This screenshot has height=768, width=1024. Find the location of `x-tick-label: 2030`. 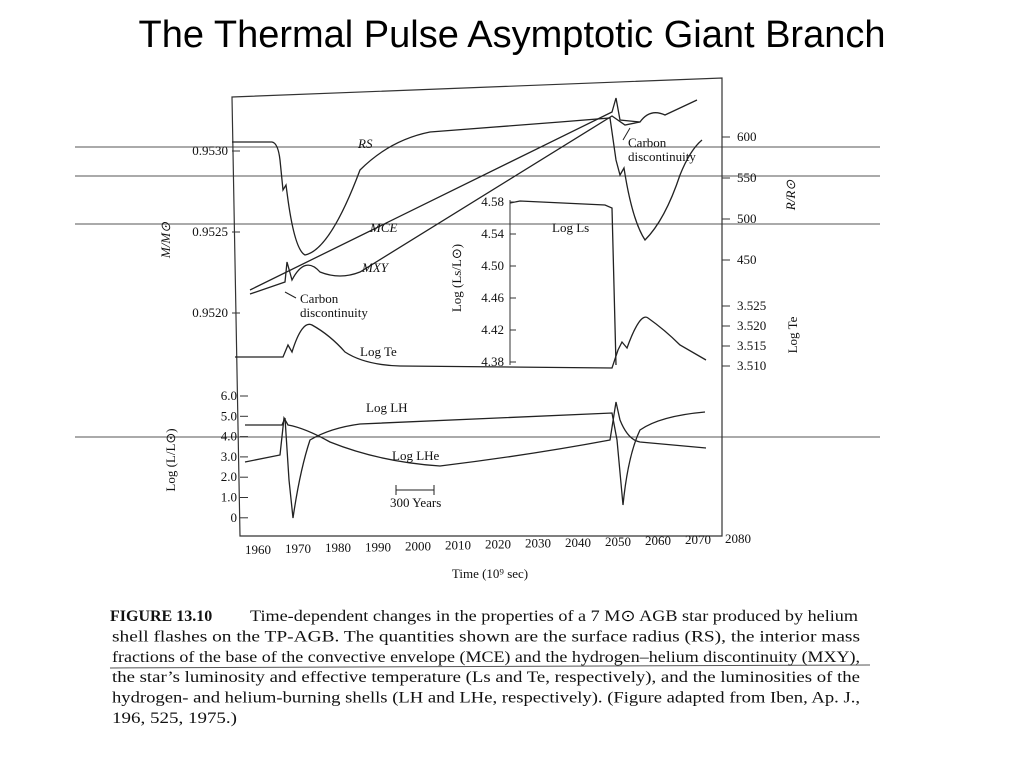

x-tick-label: 2030 is located at coordinates (538, 543).